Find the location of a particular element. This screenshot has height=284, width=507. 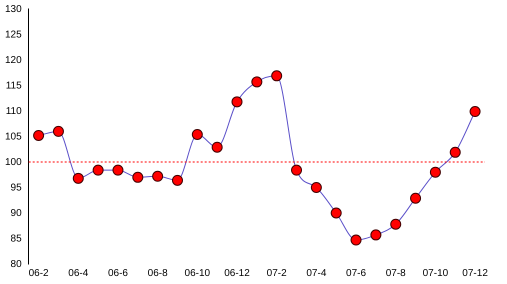

x-tick-label: 07-6 is located at coordinates (356, 273).